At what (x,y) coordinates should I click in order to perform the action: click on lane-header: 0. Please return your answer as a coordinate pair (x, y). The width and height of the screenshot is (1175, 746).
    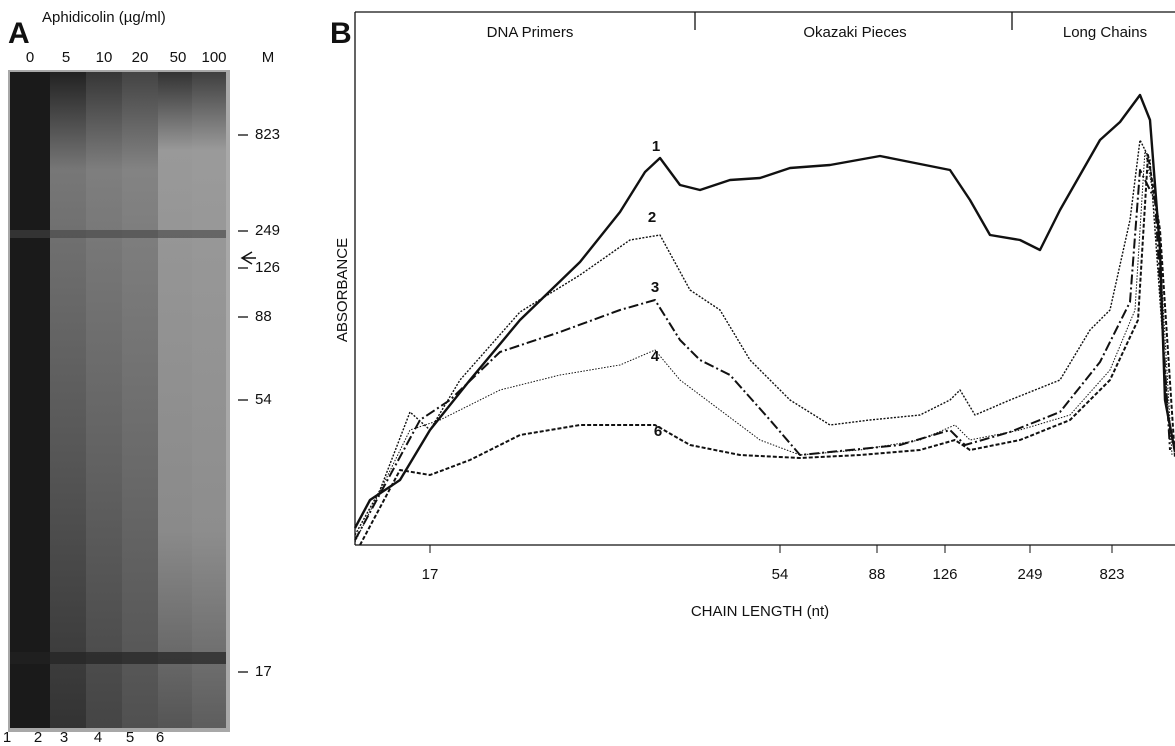
    Looking at the image, I should click on (30, 57).